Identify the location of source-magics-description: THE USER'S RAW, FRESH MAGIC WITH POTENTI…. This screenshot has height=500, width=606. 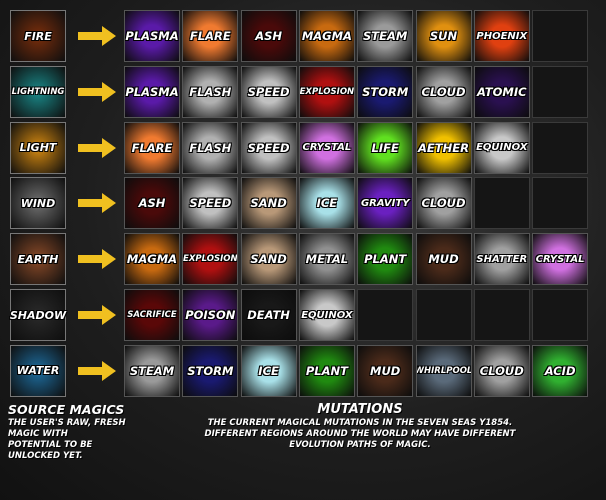
(67, 440).